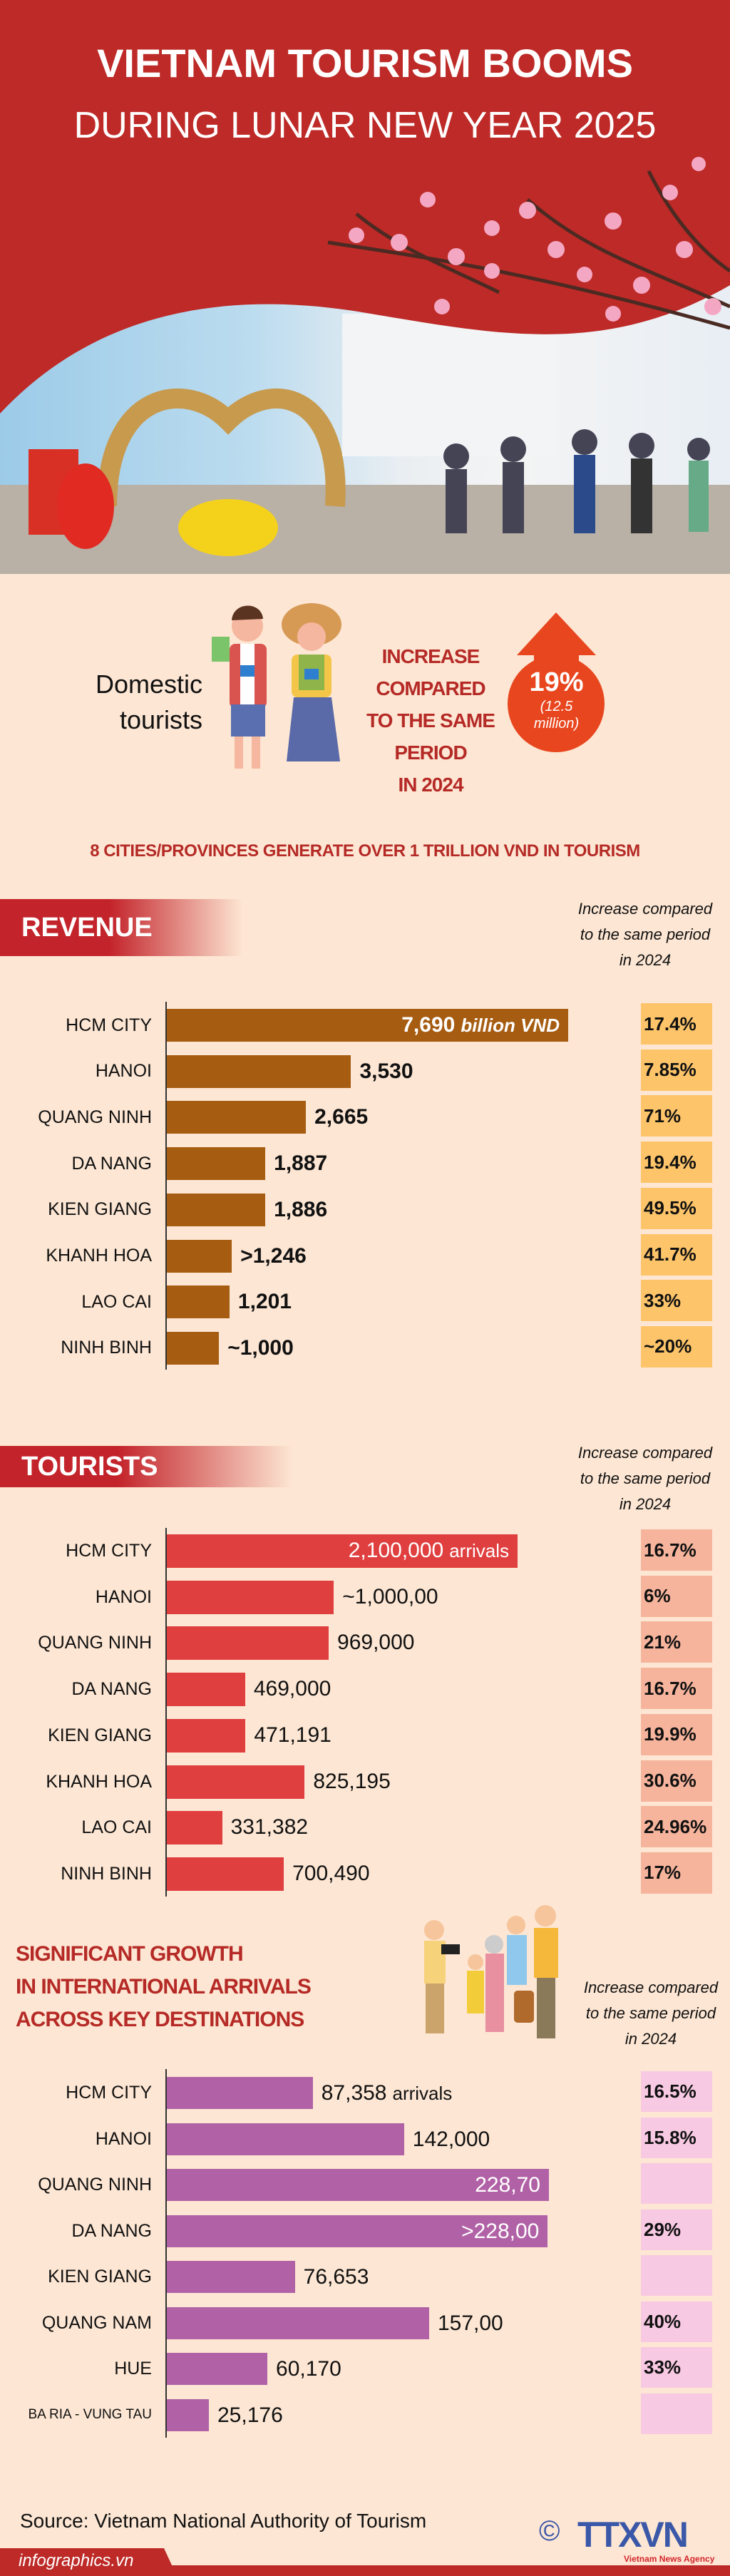  Describe the element at coordinates (250, 2415) in the screenshot. I see `intl-value-text: 25,176` at that location.